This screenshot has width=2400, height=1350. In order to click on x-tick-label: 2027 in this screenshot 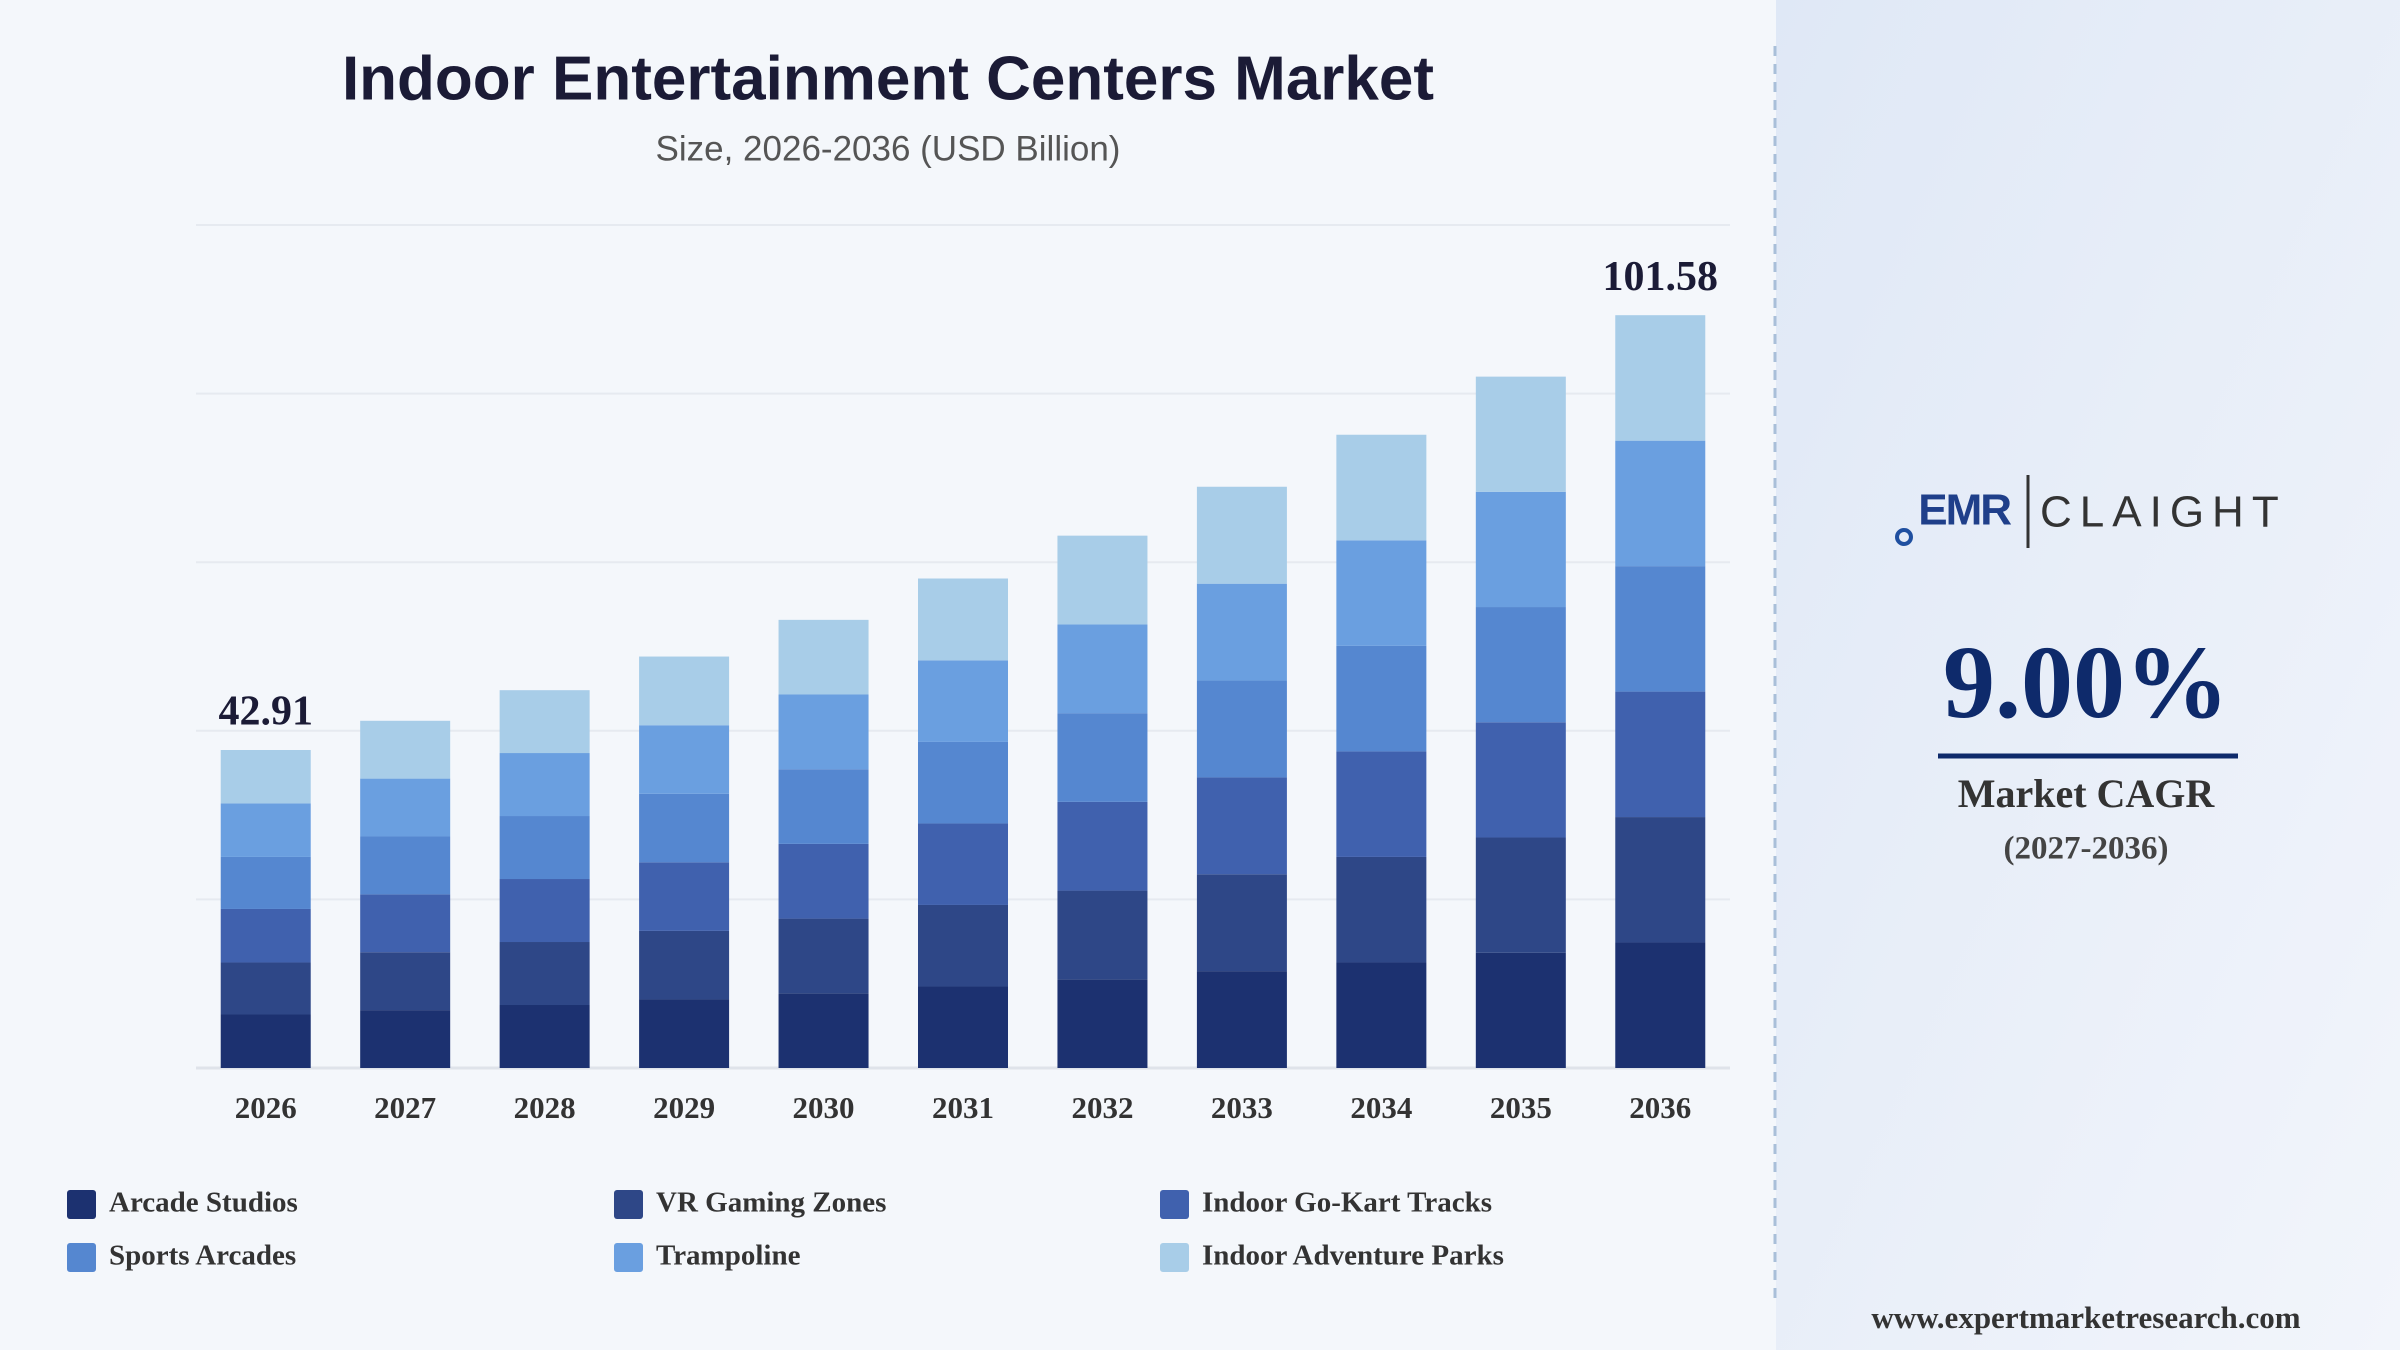, I will do `click(405, 1107)`.